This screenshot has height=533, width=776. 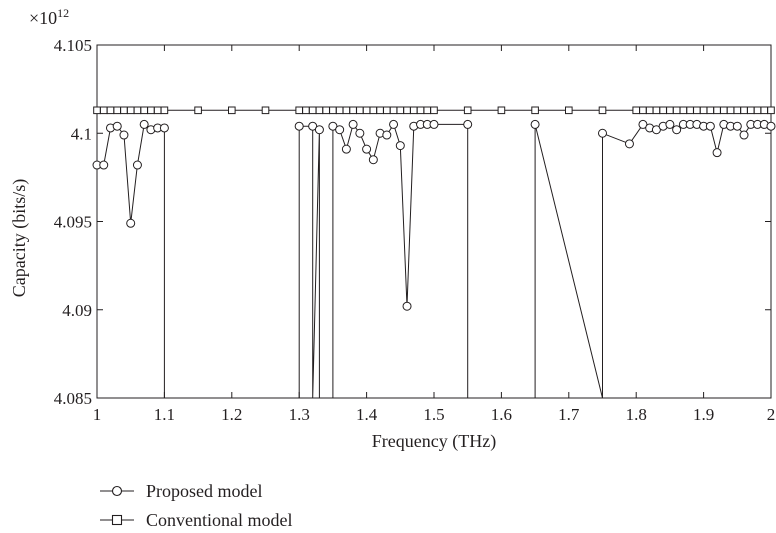 I want to click on y-tick-label: 4.085, so click(x=73, y=398).